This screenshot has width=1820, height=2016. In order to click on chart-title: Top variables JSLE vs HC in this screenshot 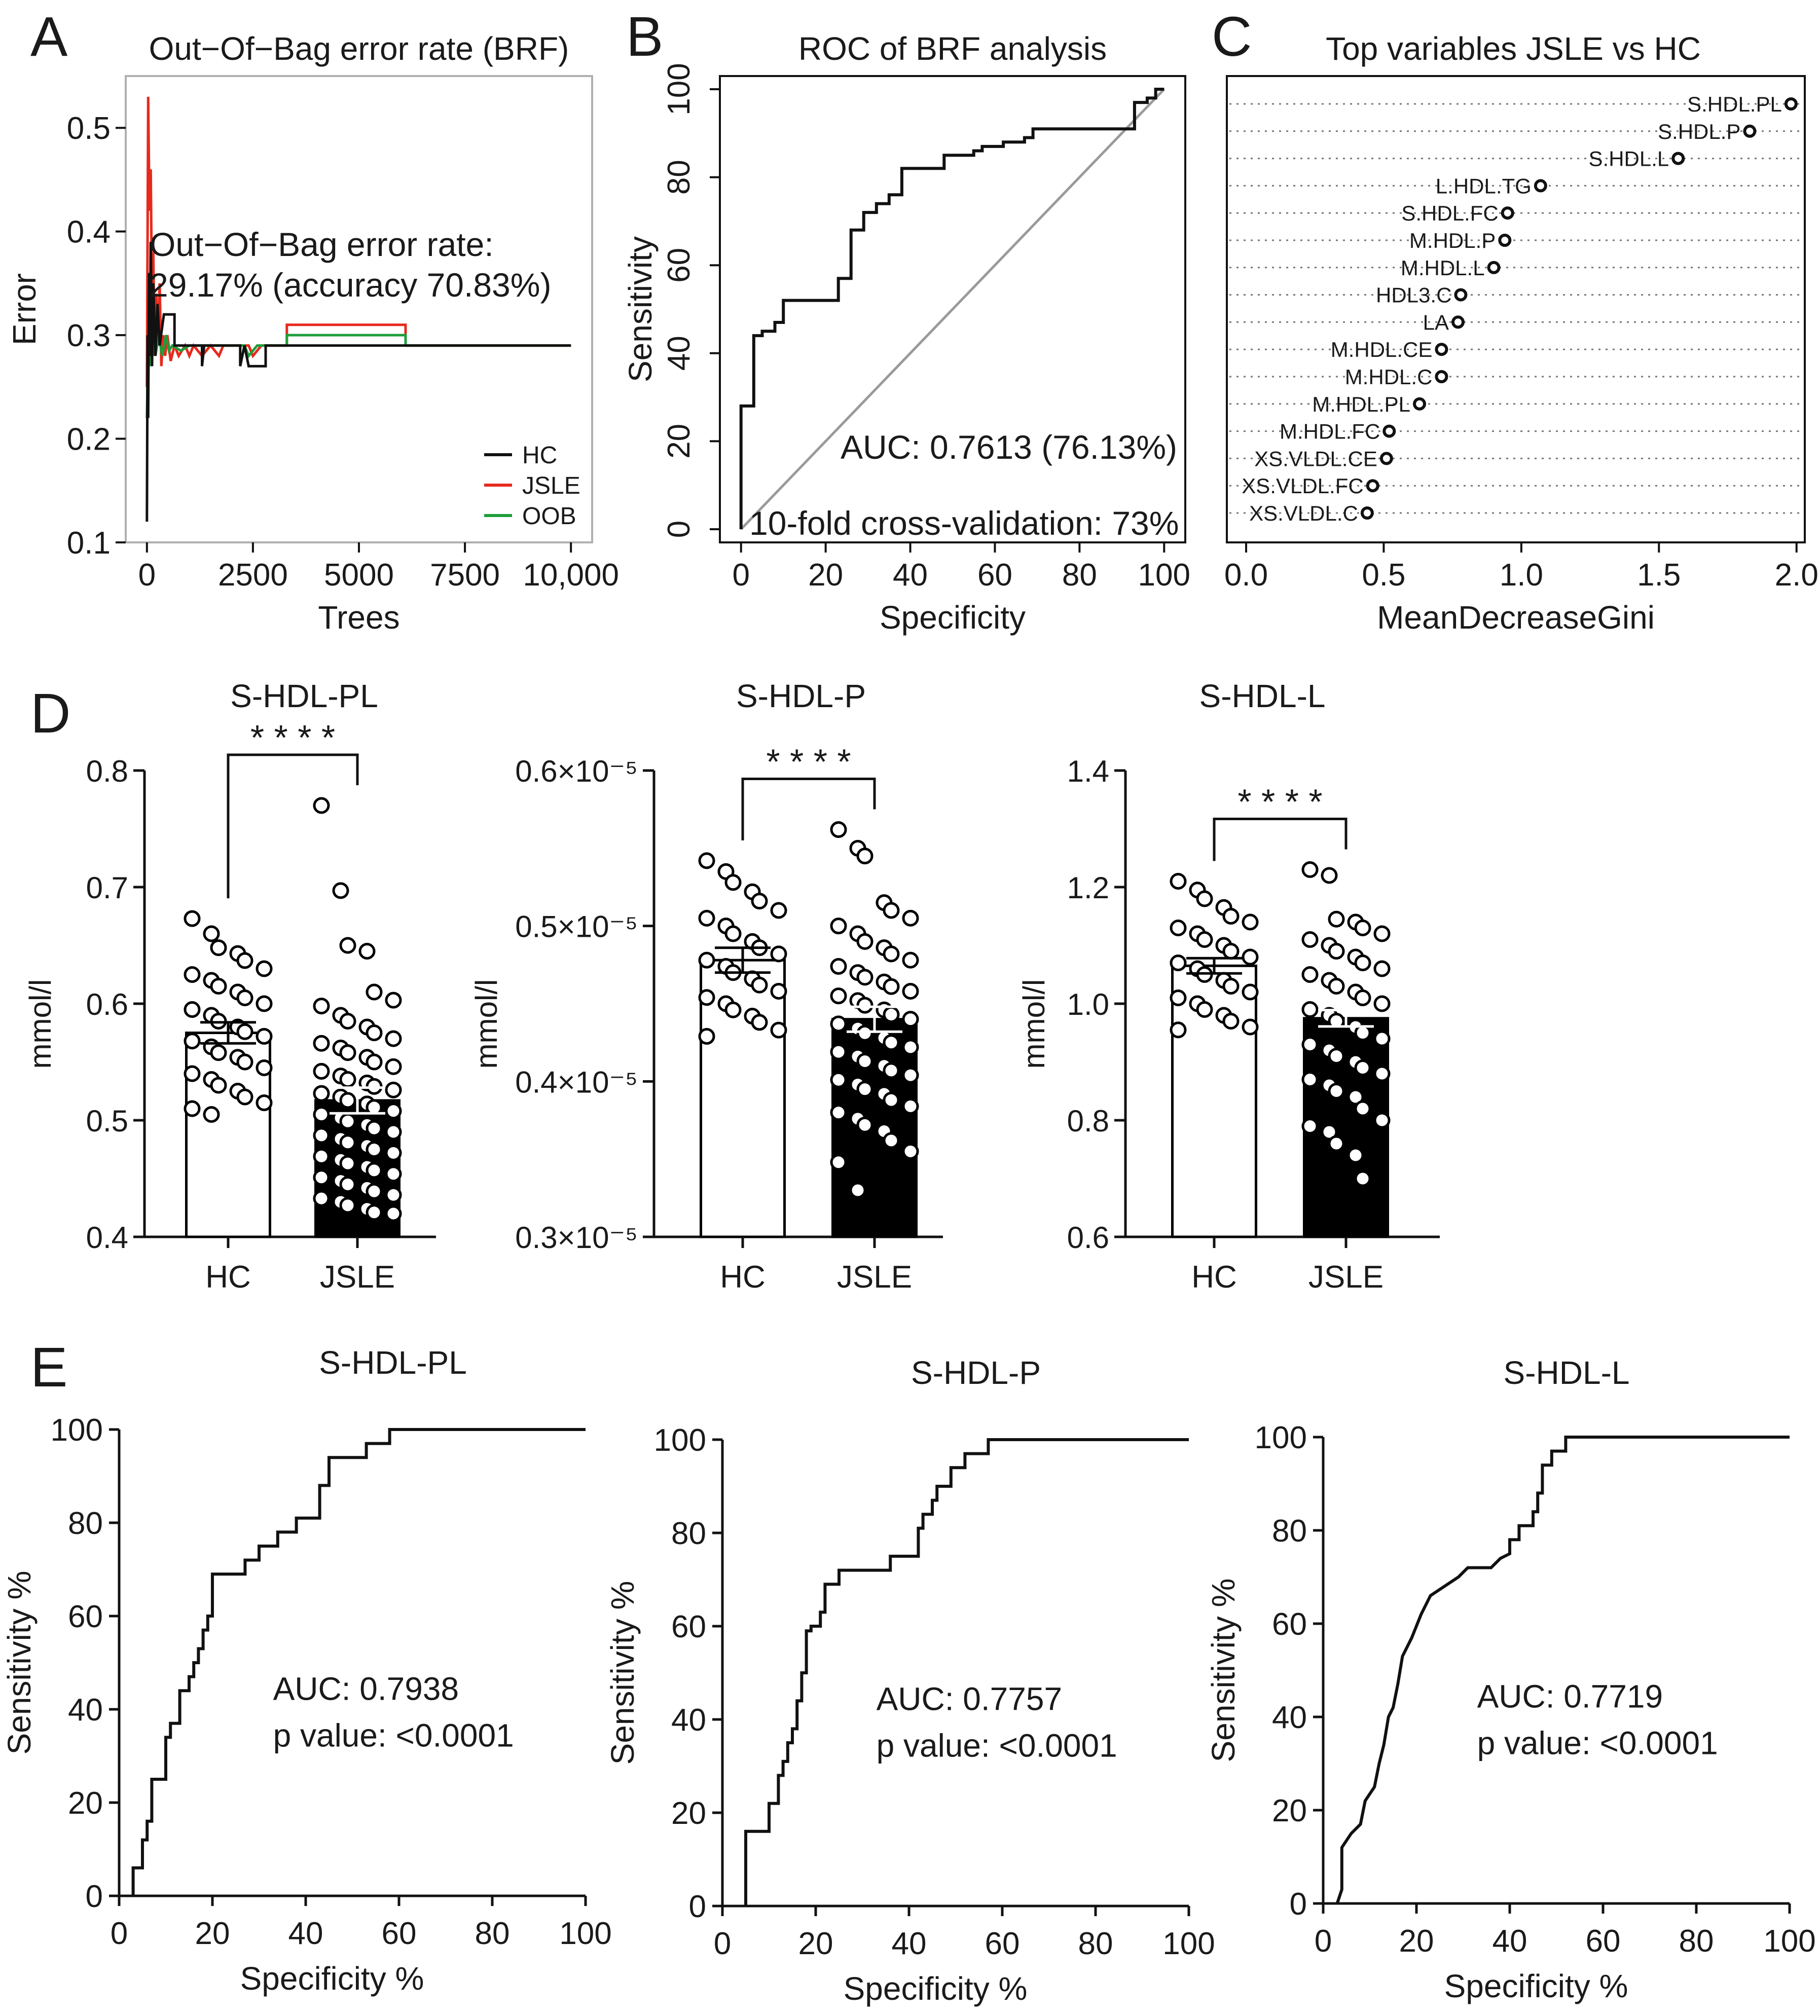, I will do `click(1514, 48)`.